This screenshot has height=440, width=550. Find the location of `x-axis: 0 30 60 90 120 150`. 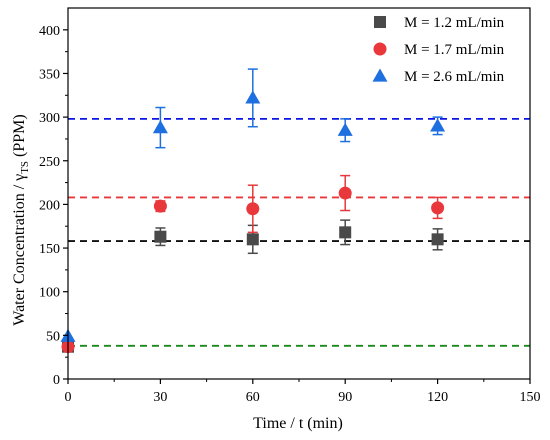

x-axis: 0 30 60 90 120 150 is located at coordinates (303, 392).